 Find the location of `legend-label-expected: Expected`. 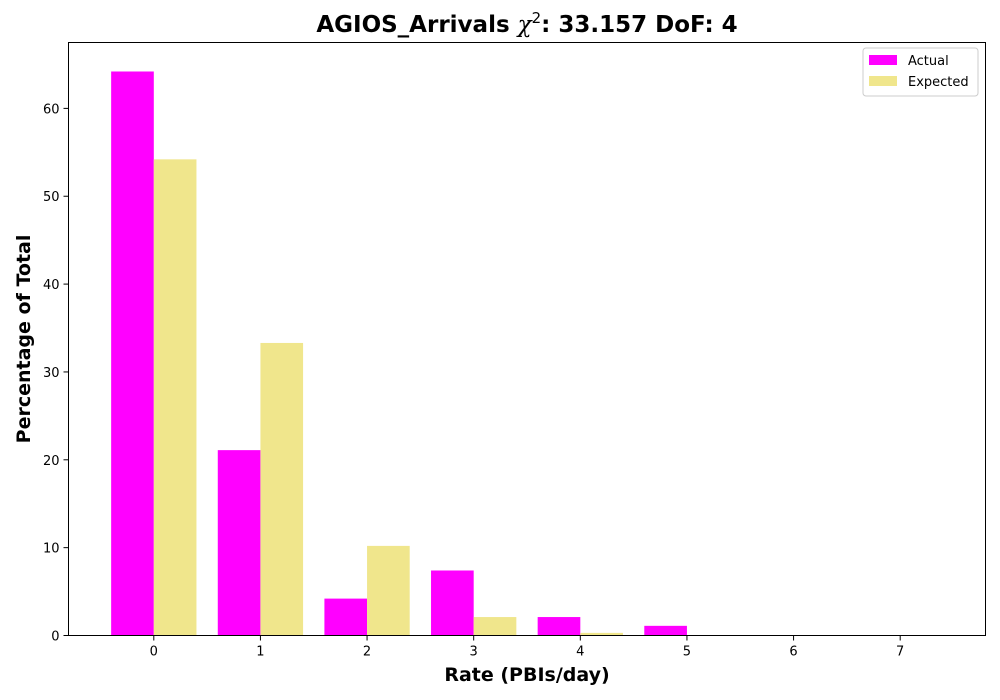

legend-label-expected: Expected is located at coordinates (938, 82).